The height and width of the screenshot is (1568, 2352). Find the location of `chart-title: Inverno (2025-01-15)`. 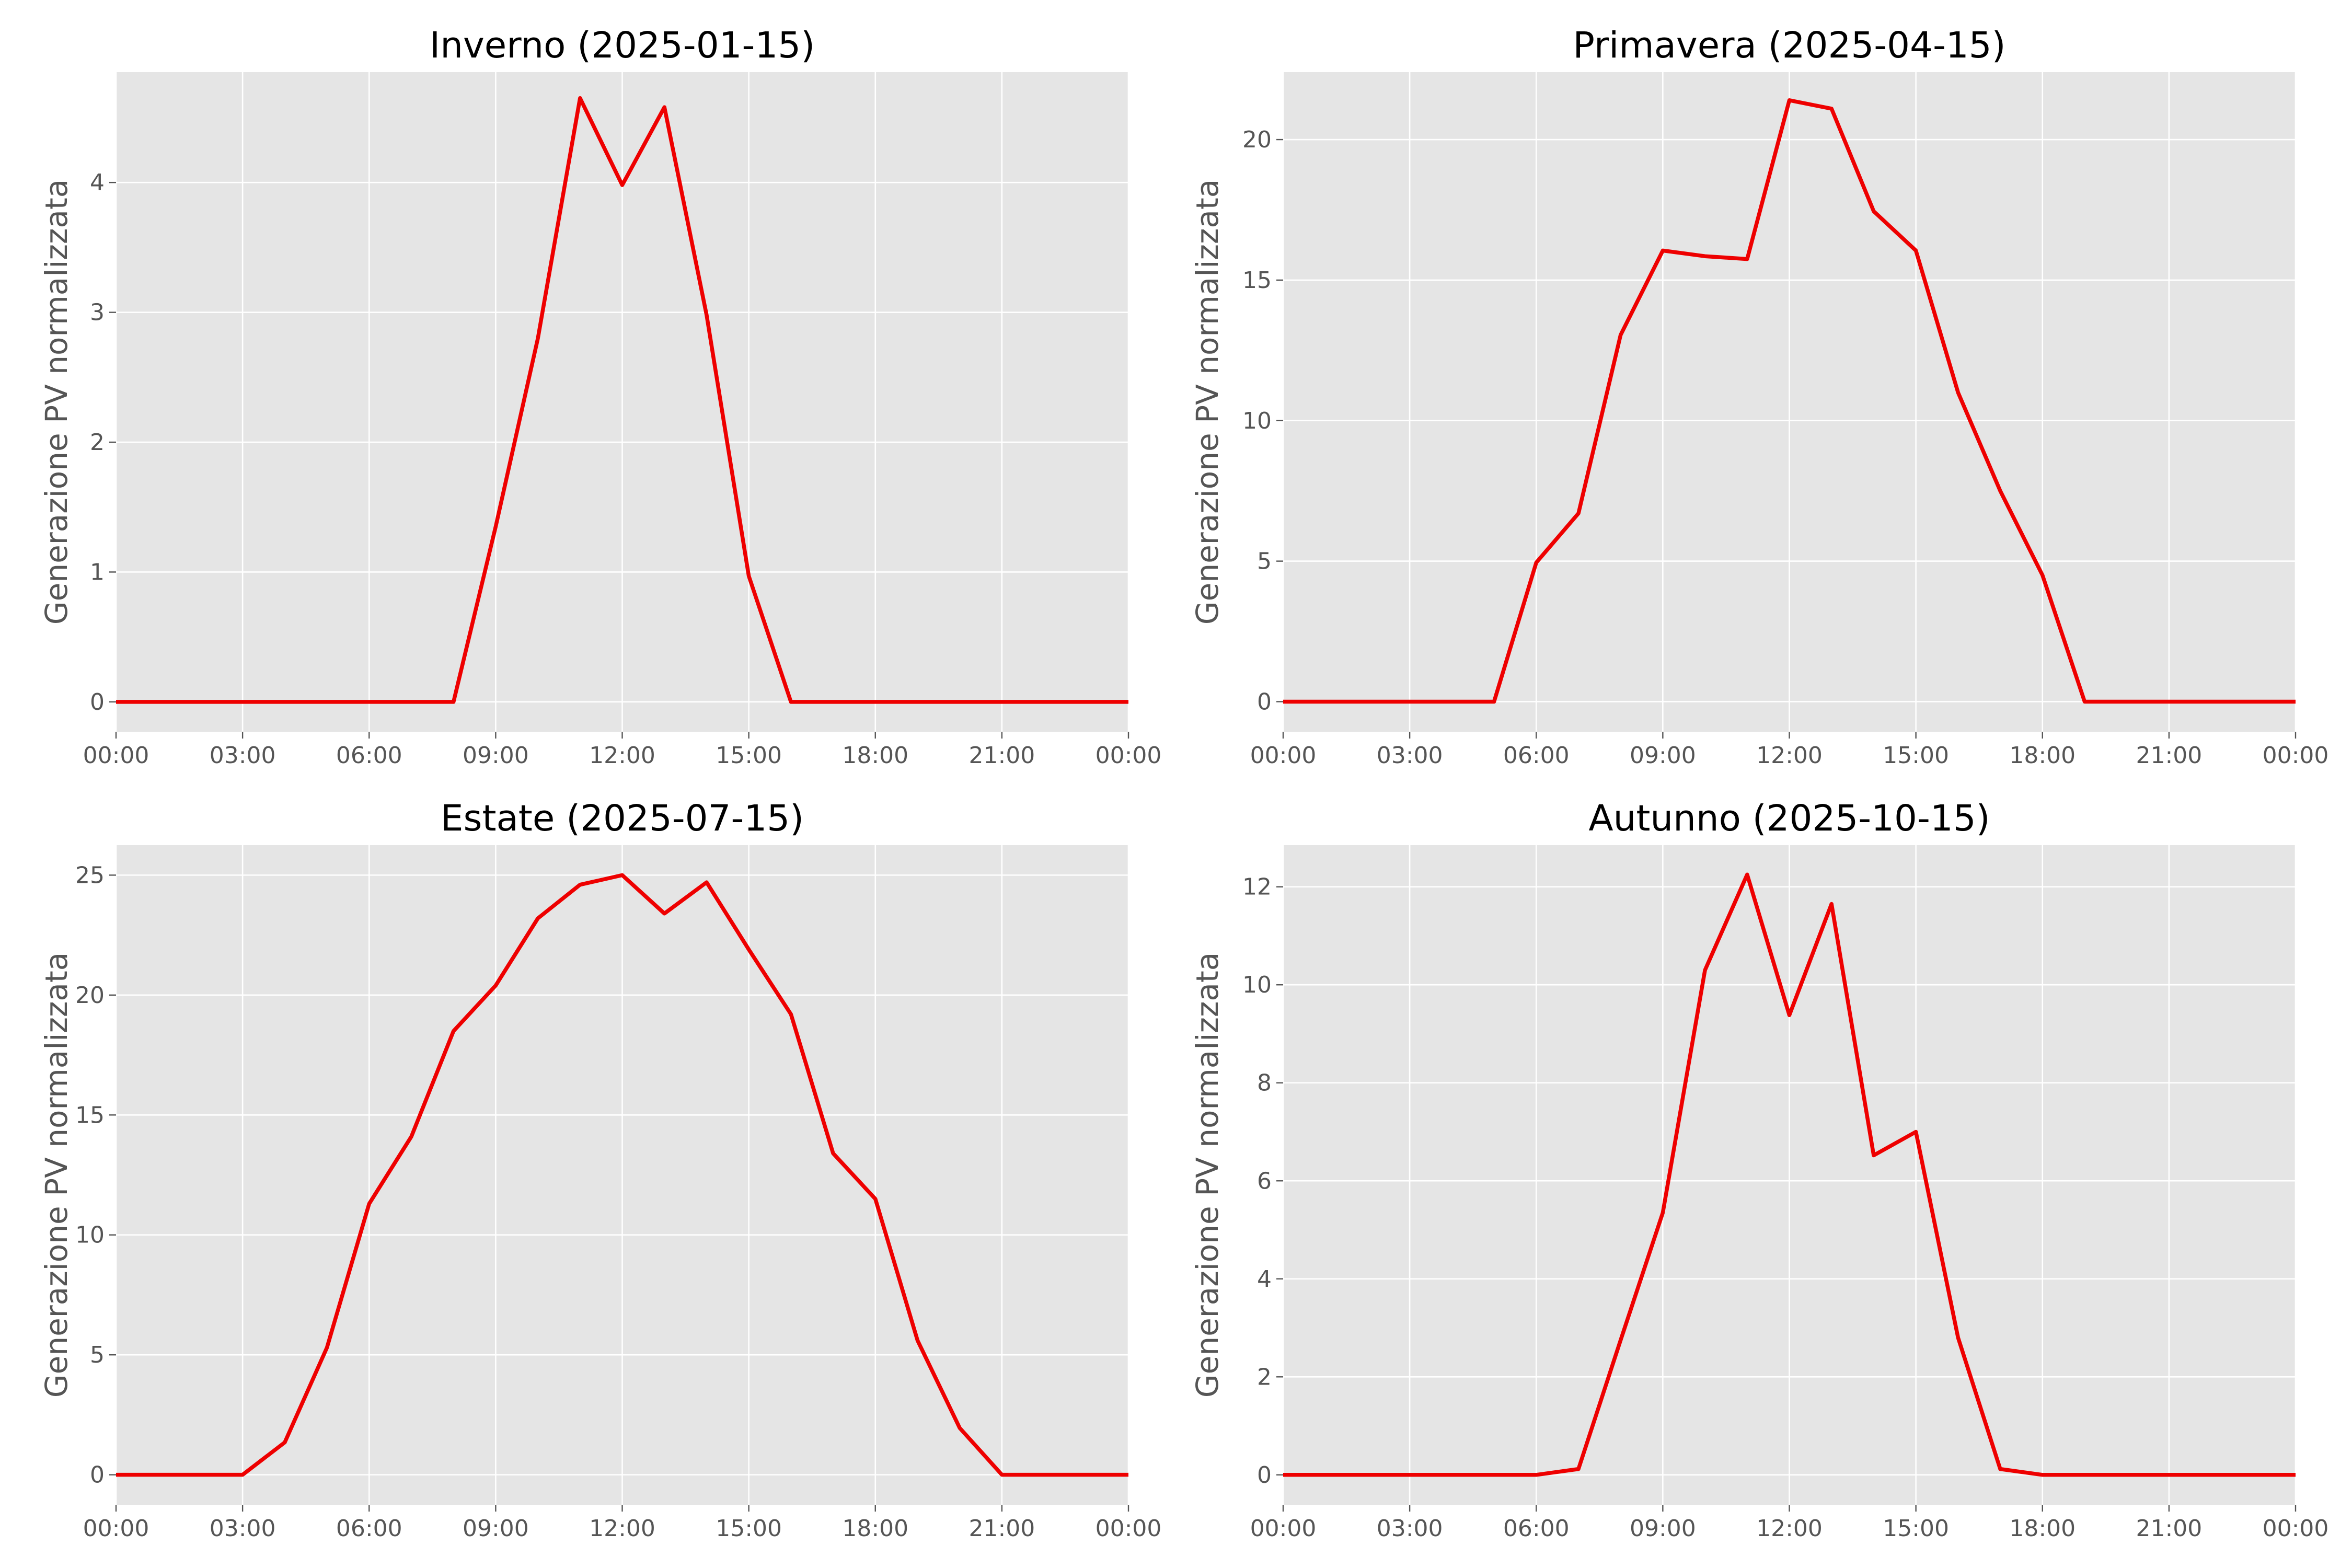

chart-title: Inverno (2025-01-15) is located at coordinates (622, 45).